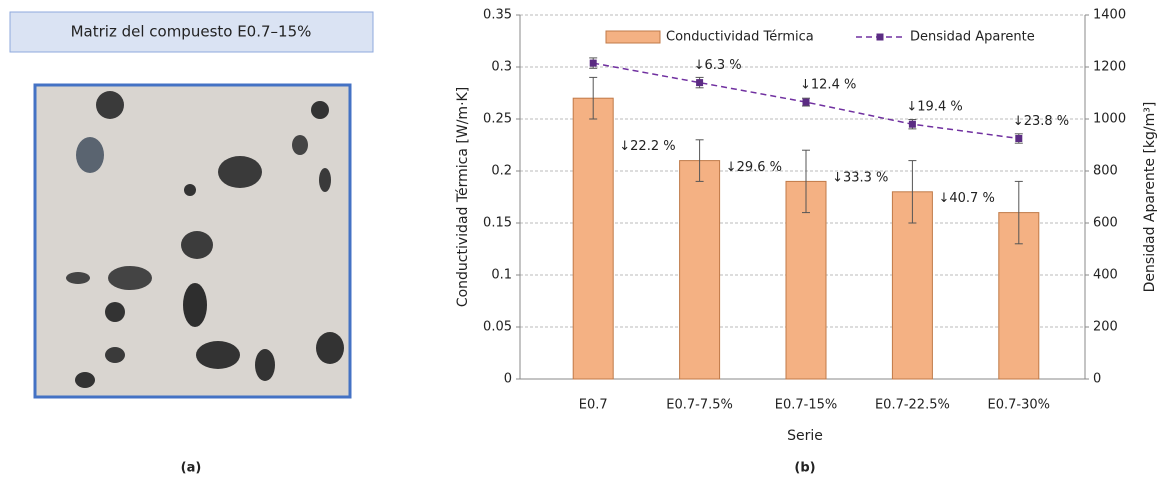 This screenshot has width=1165, height=488. What do you see at coordinates (463, 197) in the screenshot?
I see `y-axis-title: Conductividad Térmica [W/m·K]` at bounding box center [463, 197].